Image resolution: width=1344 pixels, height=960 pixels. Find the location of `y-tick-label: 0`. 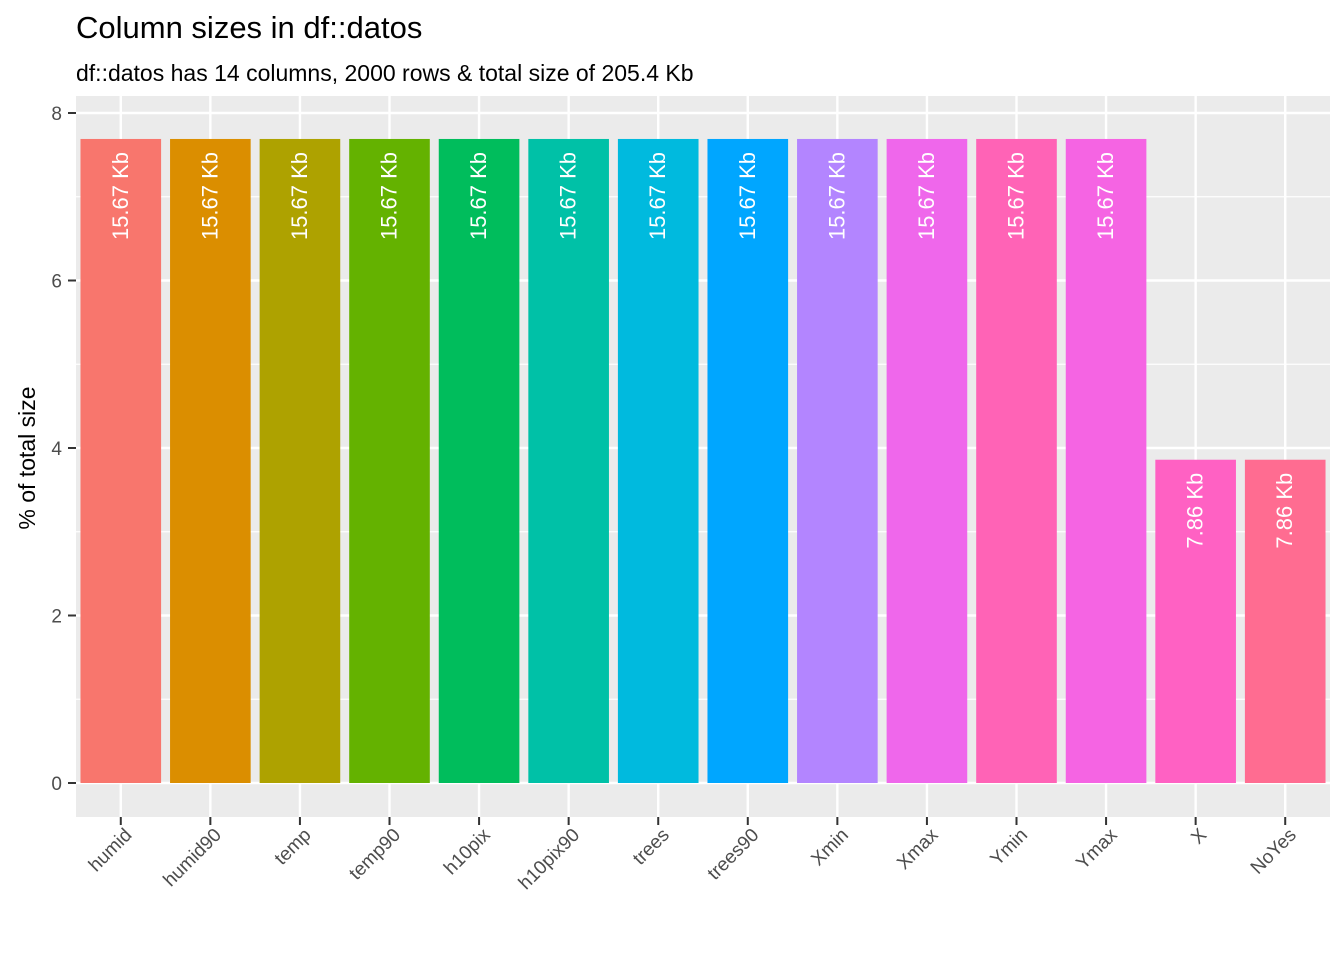

y-tick-label: 0 is located at coordinates (56, 784).